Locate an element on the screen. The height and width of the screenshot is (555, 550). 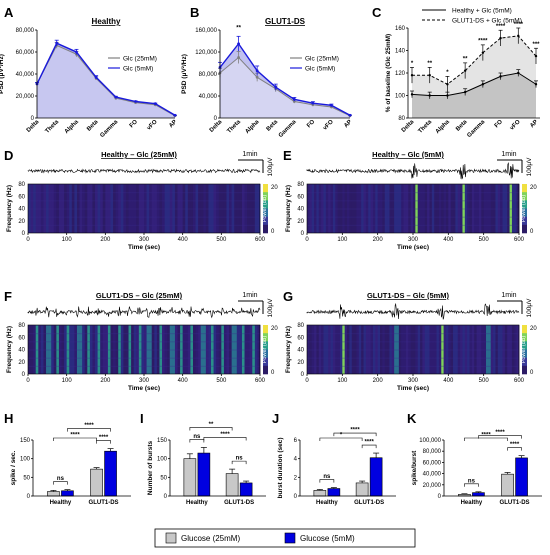
x-tick-label-A: Alpha is located at coordinates (72, 127).